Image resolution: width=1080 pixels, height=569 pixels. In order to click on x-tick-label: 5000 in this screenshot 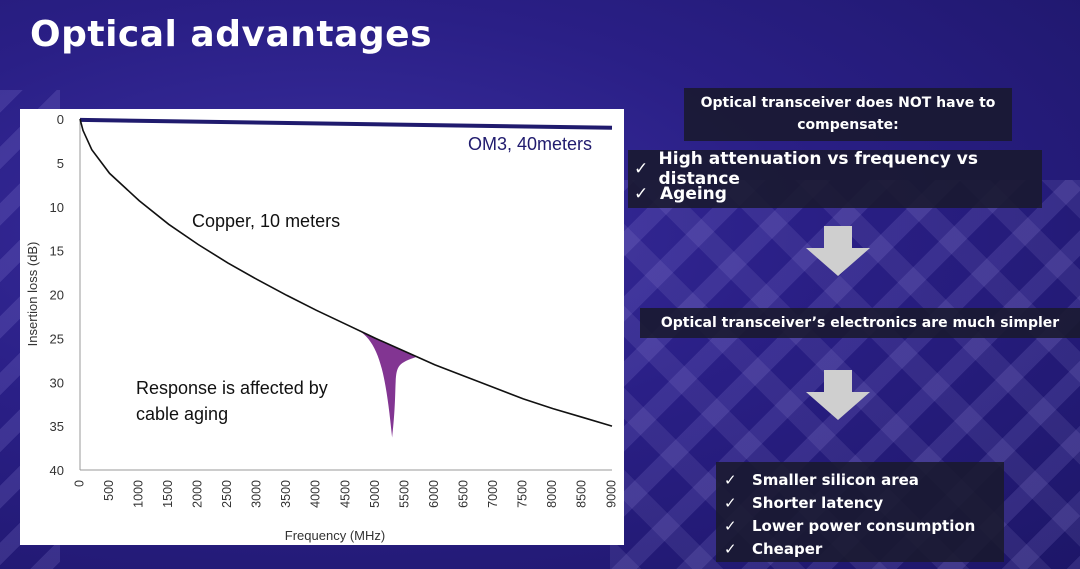, I will do `click(375, 494)`.